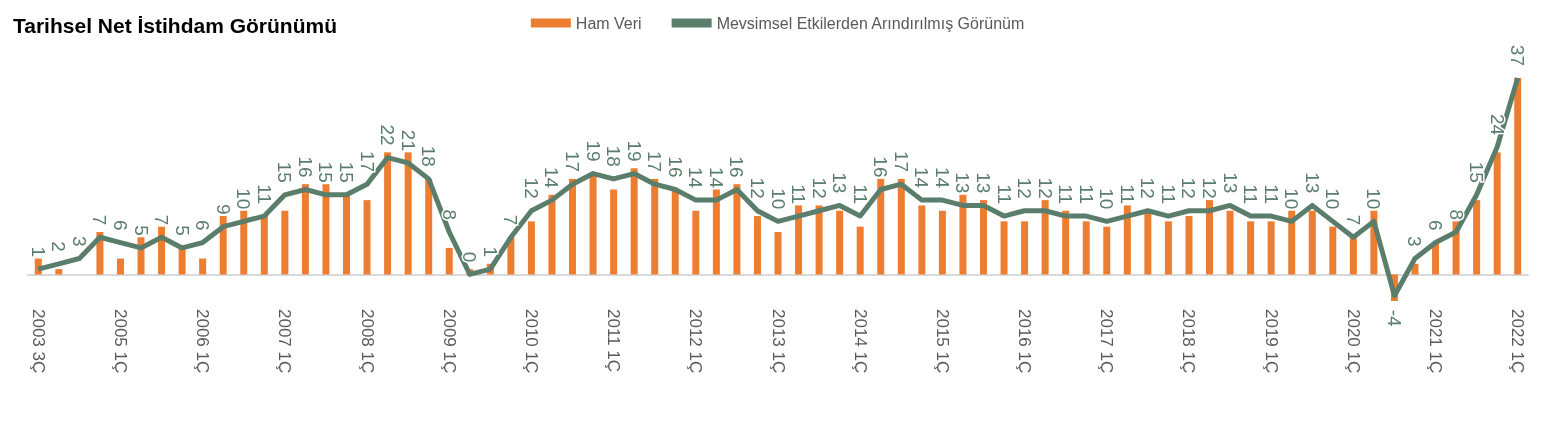 This screenshot has height=421, width=1560. I want to click on data-label: 37, so click(1518, 55).